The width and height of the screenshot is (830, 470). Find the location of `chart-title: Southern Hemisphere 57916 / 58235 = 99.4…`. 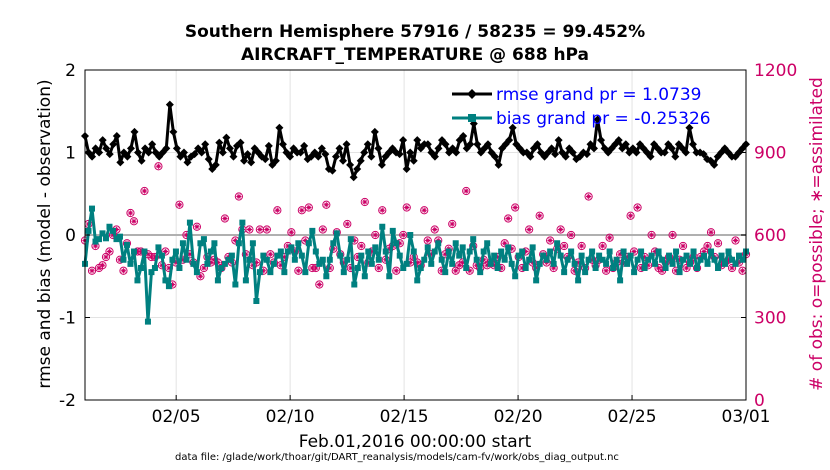

chart-title: Southern Hemisphere 57916 / 58235 = 99.4… is located at coordinates (415, 32).